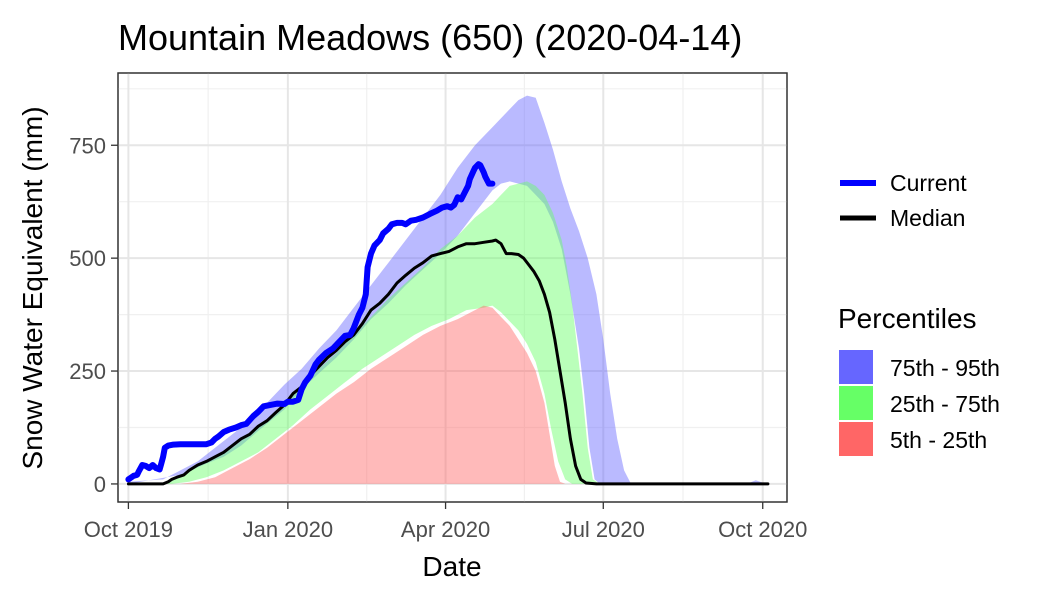 The width and height of the screenshot is (1050, 600). Describe the element at coordinates (945, 368) in the screenshot. I see `legend-band-label-0: 75th - 95th` at that location.